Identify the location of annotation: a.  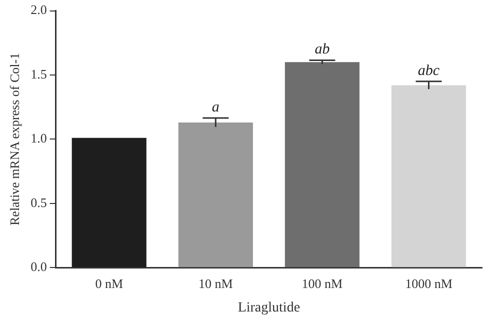
(216, 107).